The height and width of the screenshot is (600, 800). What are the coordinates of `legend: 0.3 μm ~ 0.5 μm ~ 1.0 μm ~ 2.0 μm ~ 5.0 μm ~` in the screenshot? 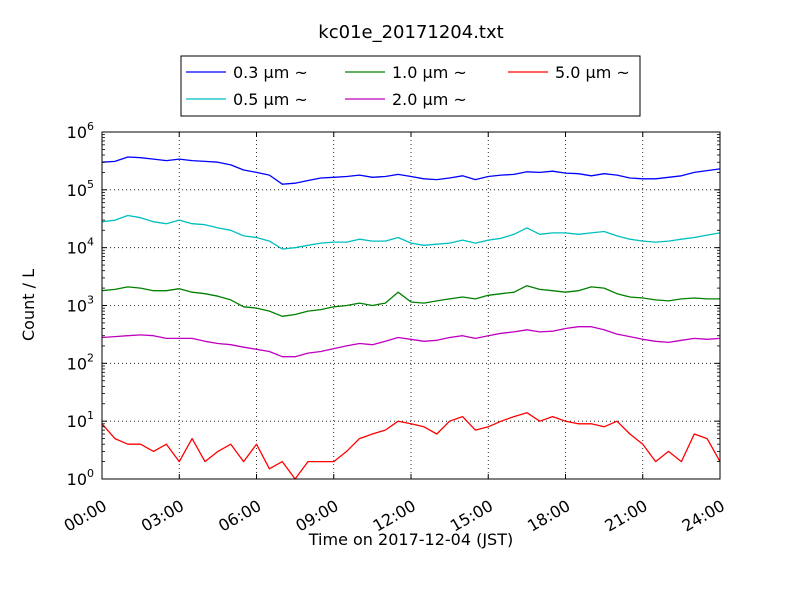 It's located at (410, 86).